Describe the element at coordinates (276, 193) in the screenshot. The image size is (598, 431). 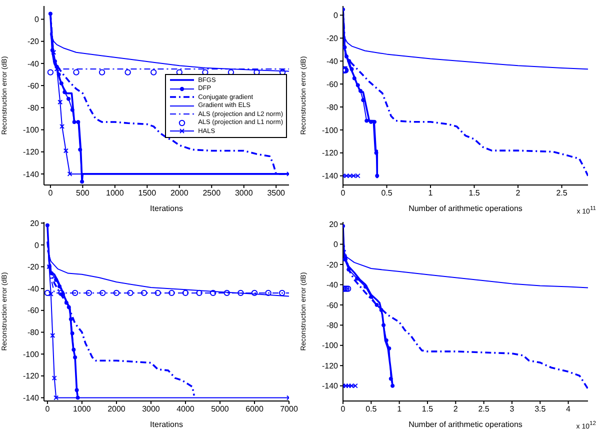
I see `x-tick-label: 3500` at that location.